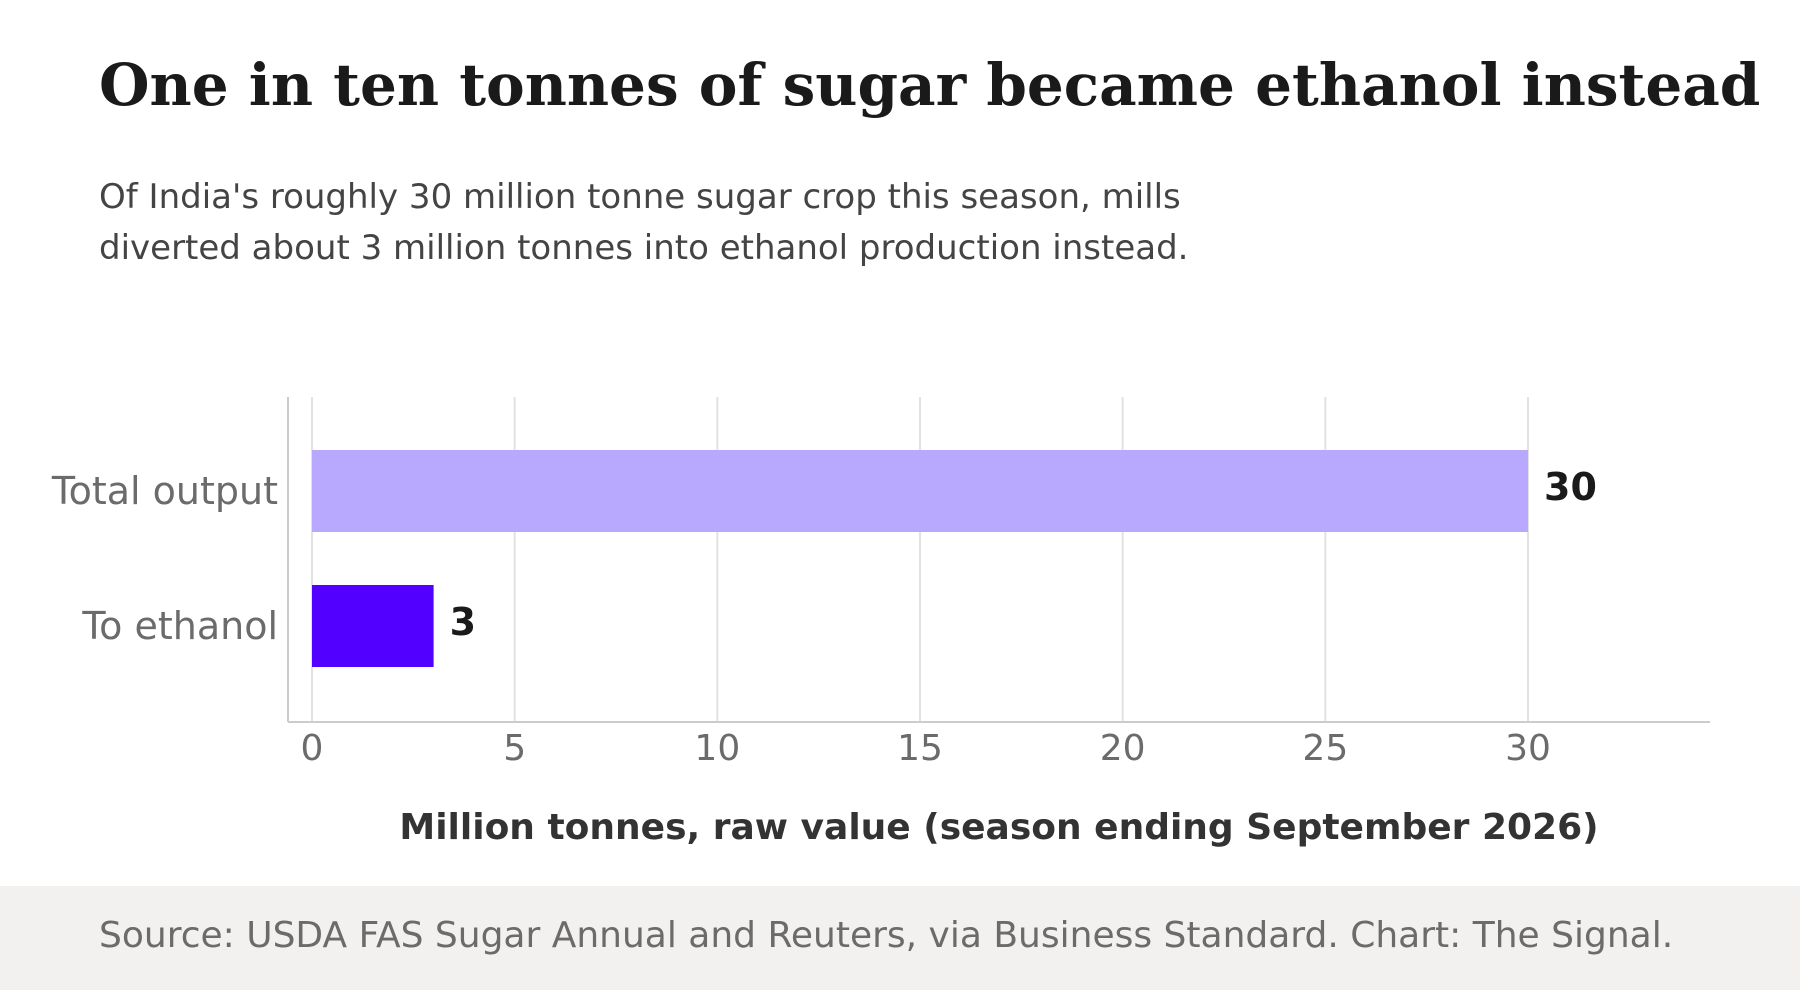 The height and width of the screenshot is (990, 1800). I want to click on value-label: 30, so click(1570, 487).